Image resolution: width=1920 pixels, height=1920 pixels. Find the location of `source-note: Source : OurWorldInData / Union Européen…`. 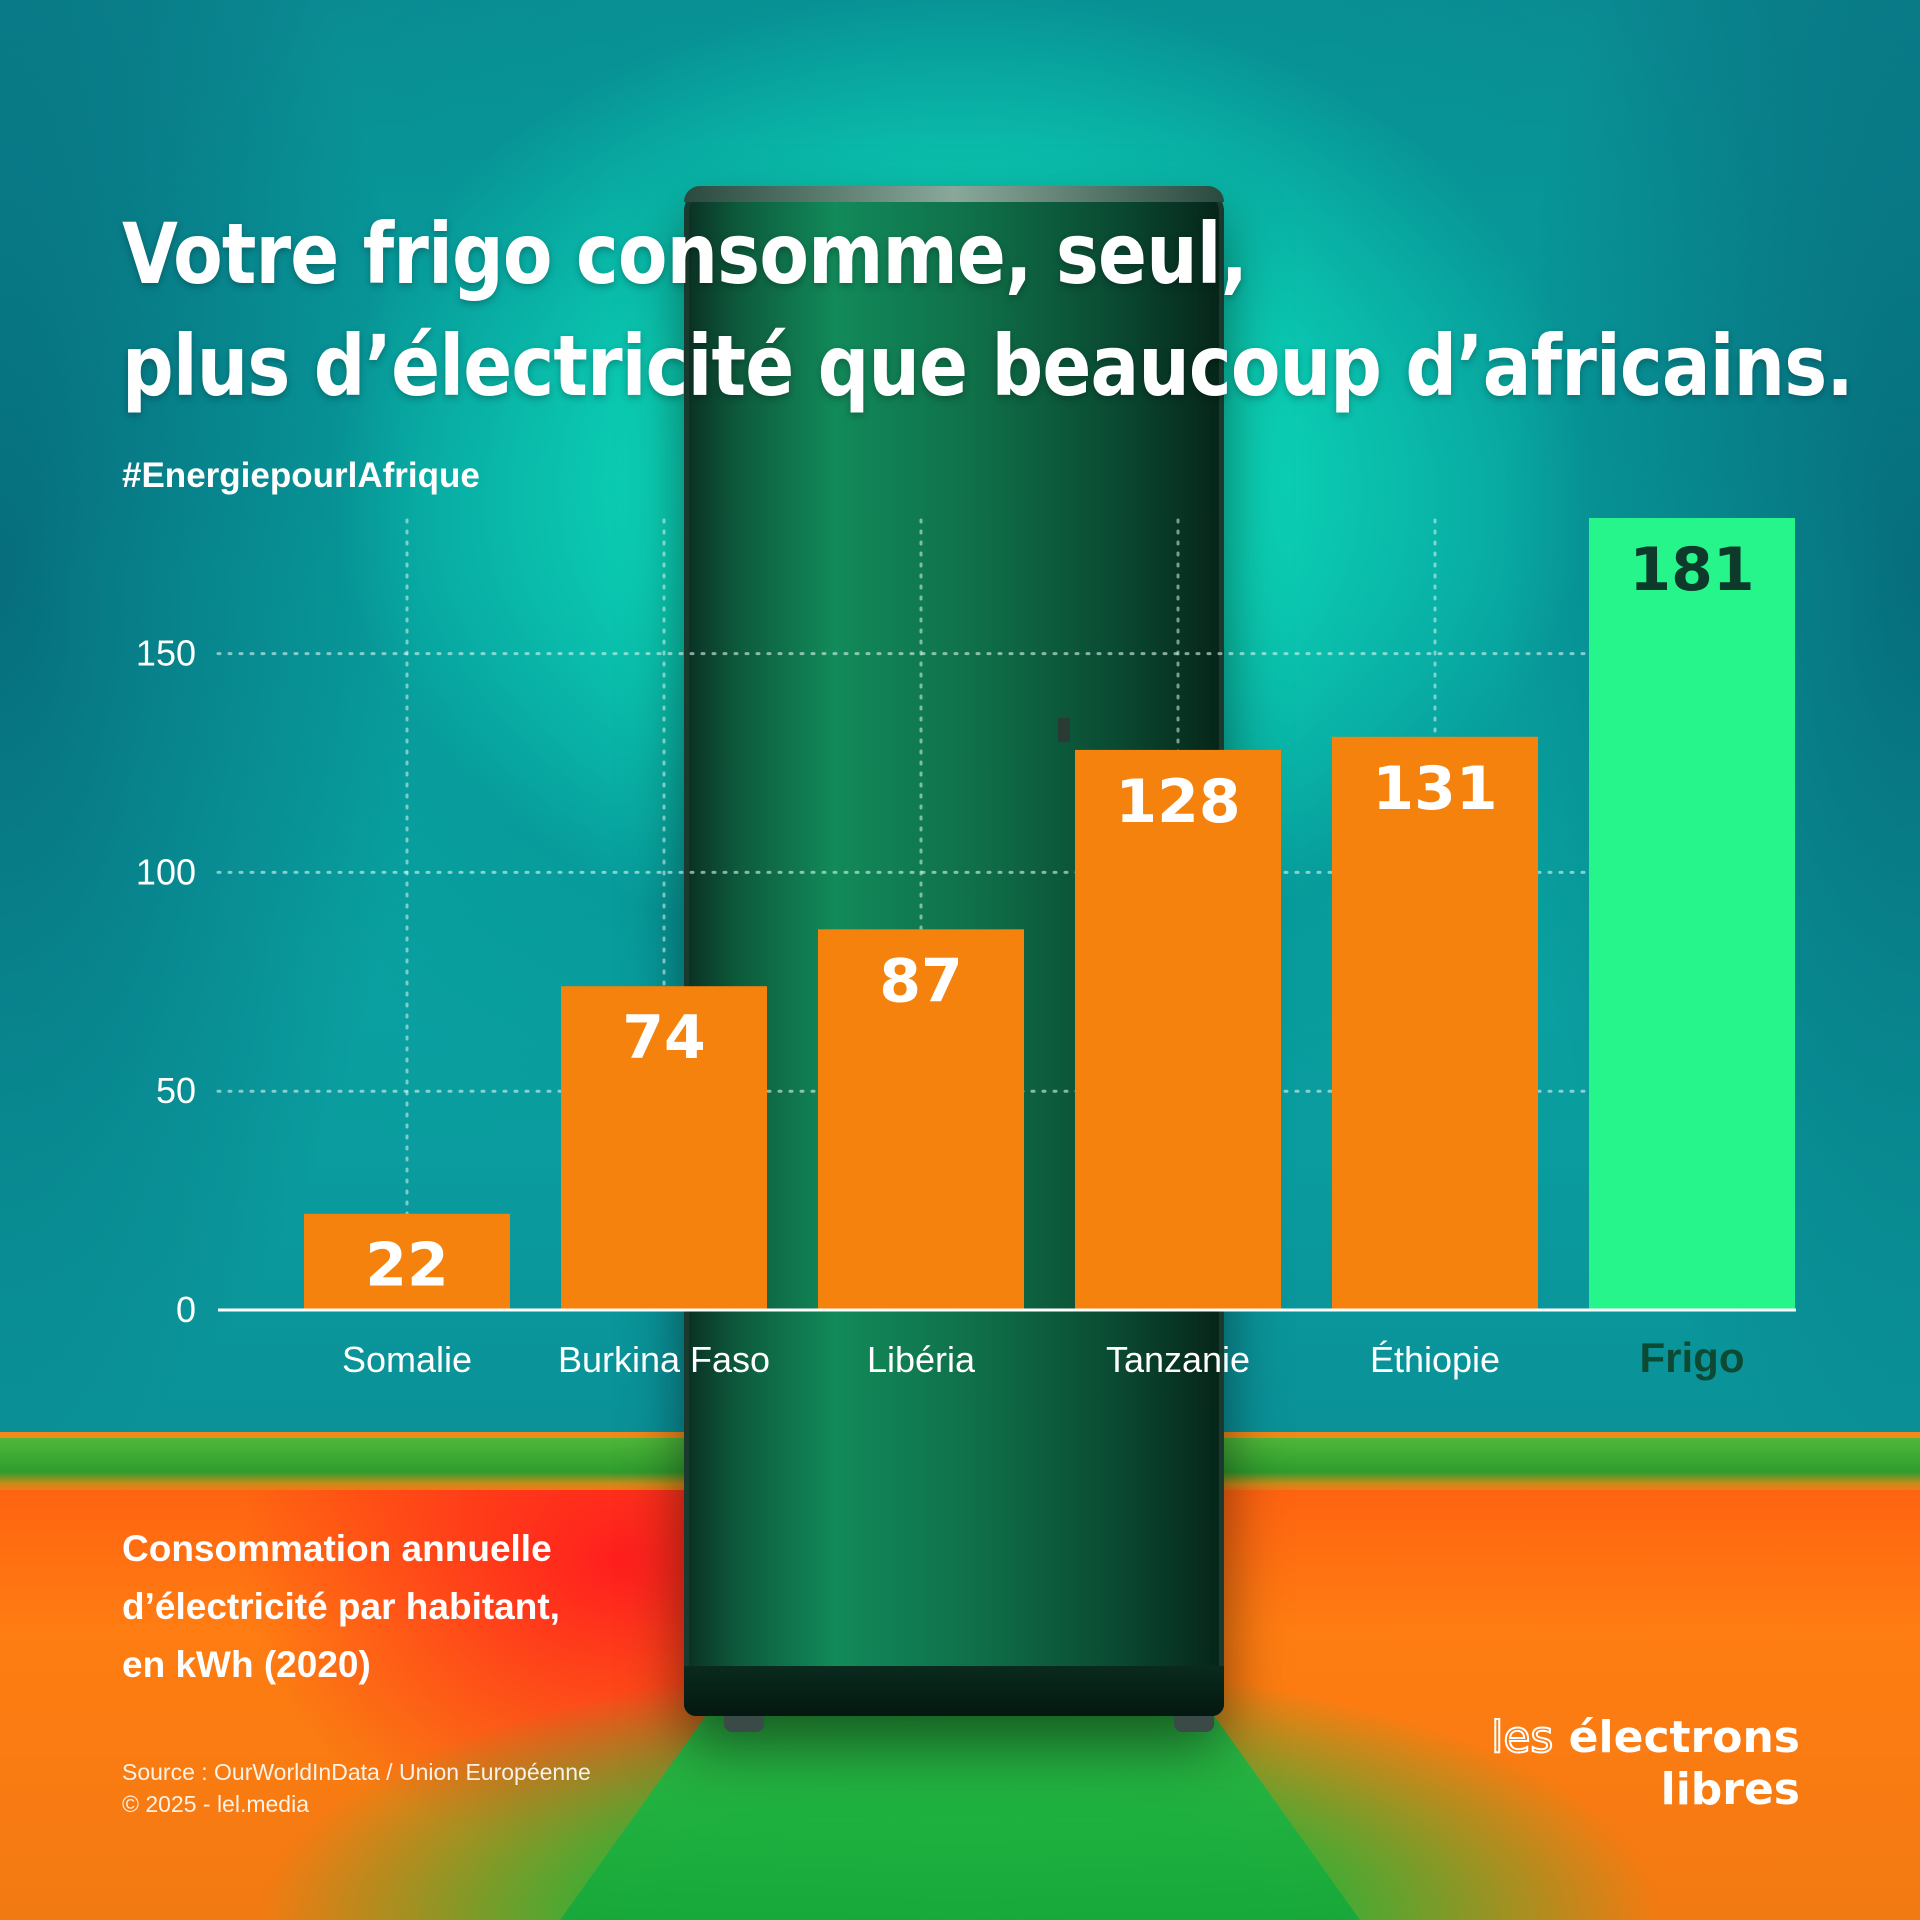

source-note: Source : OurWorldInData / Union Européen… is located at coordinates (356, 1788).